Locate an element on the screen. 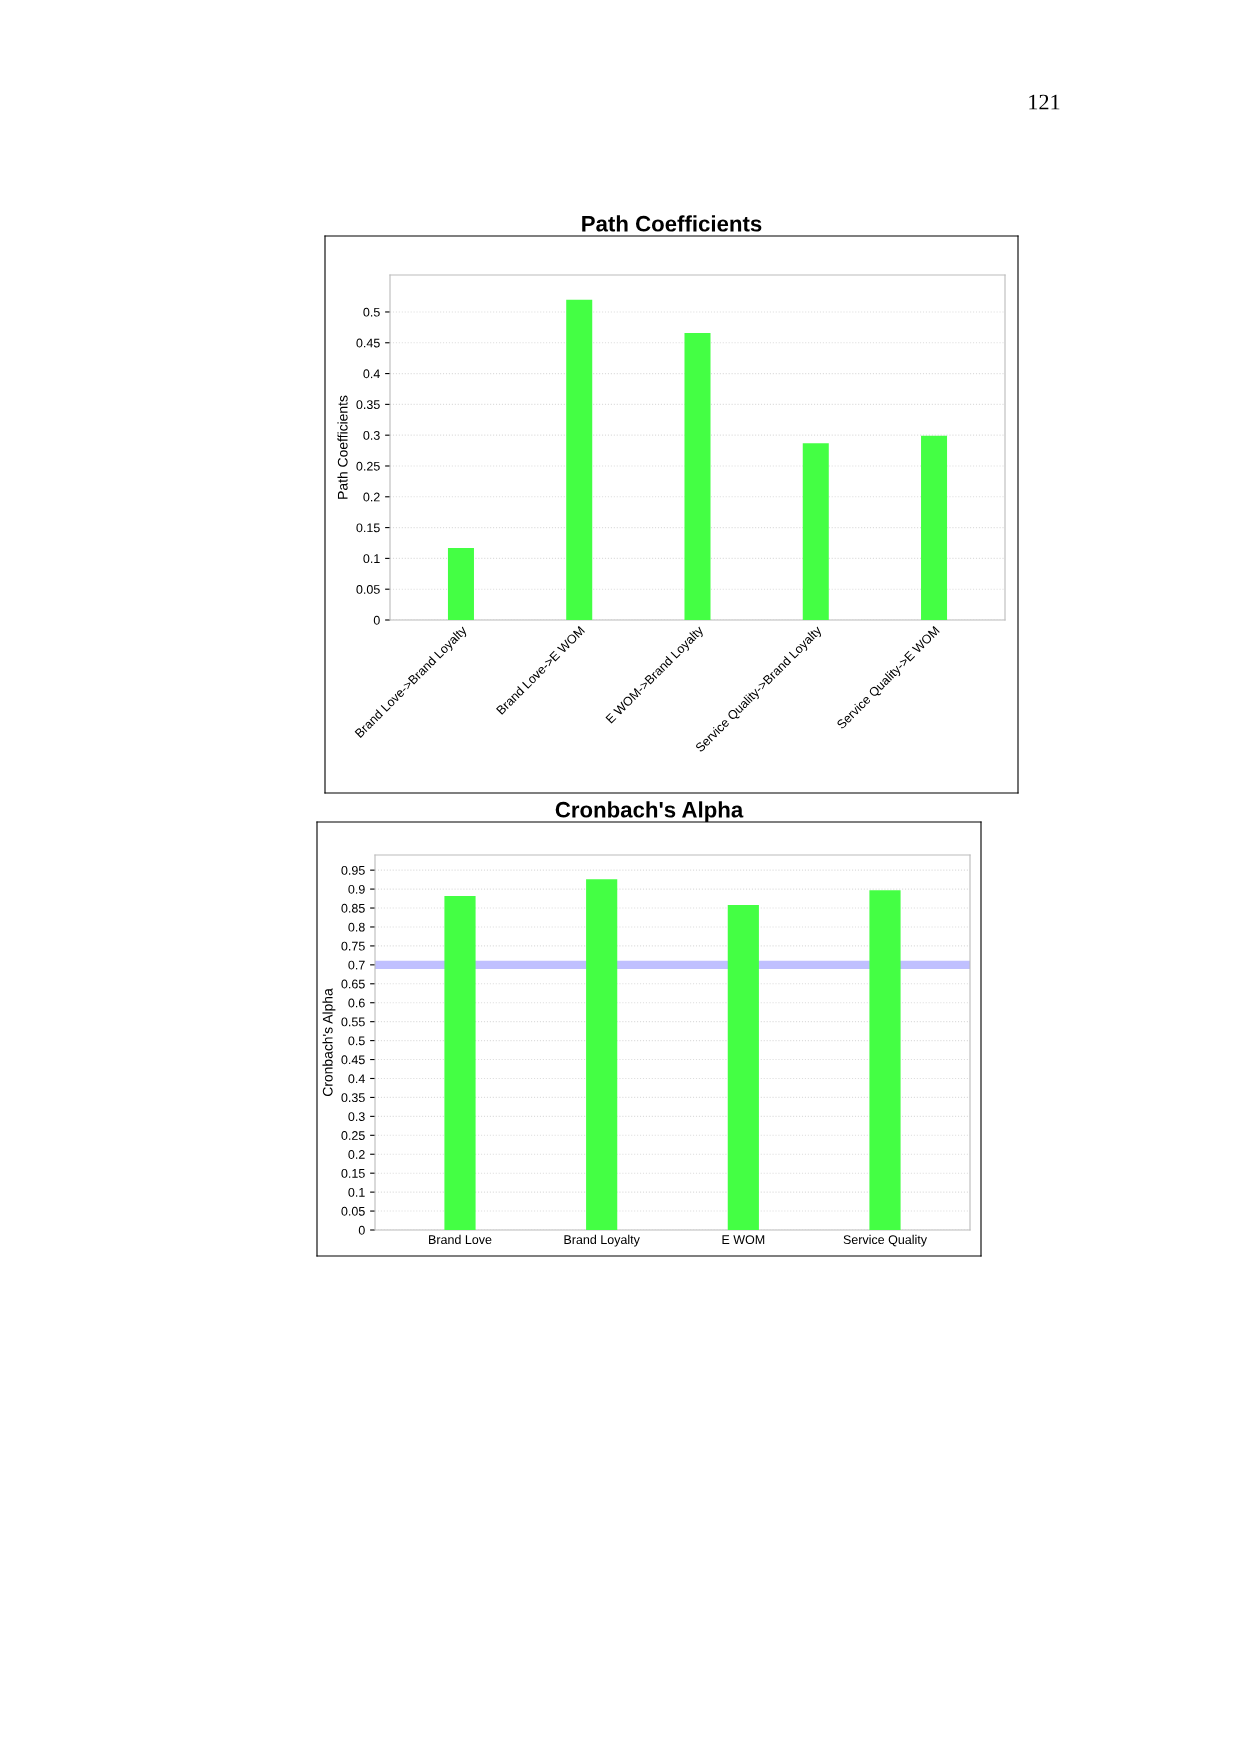 The width and height of the screenshot is (1241, 1754). y-tick-label: 0.55 is located at coordinates (353, 1022).